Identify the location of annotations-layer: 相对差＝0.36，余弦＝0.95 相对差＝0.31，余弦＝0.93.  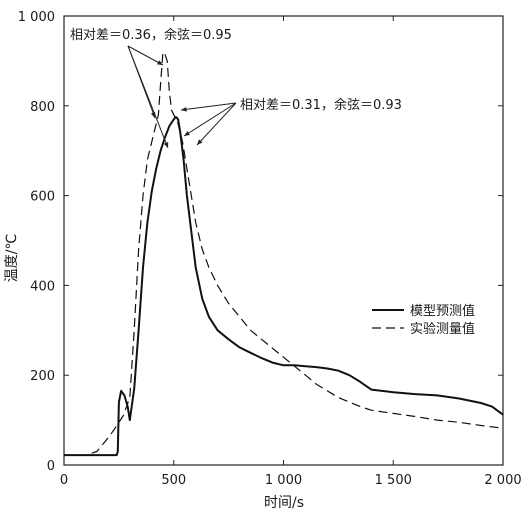
(236, 88).